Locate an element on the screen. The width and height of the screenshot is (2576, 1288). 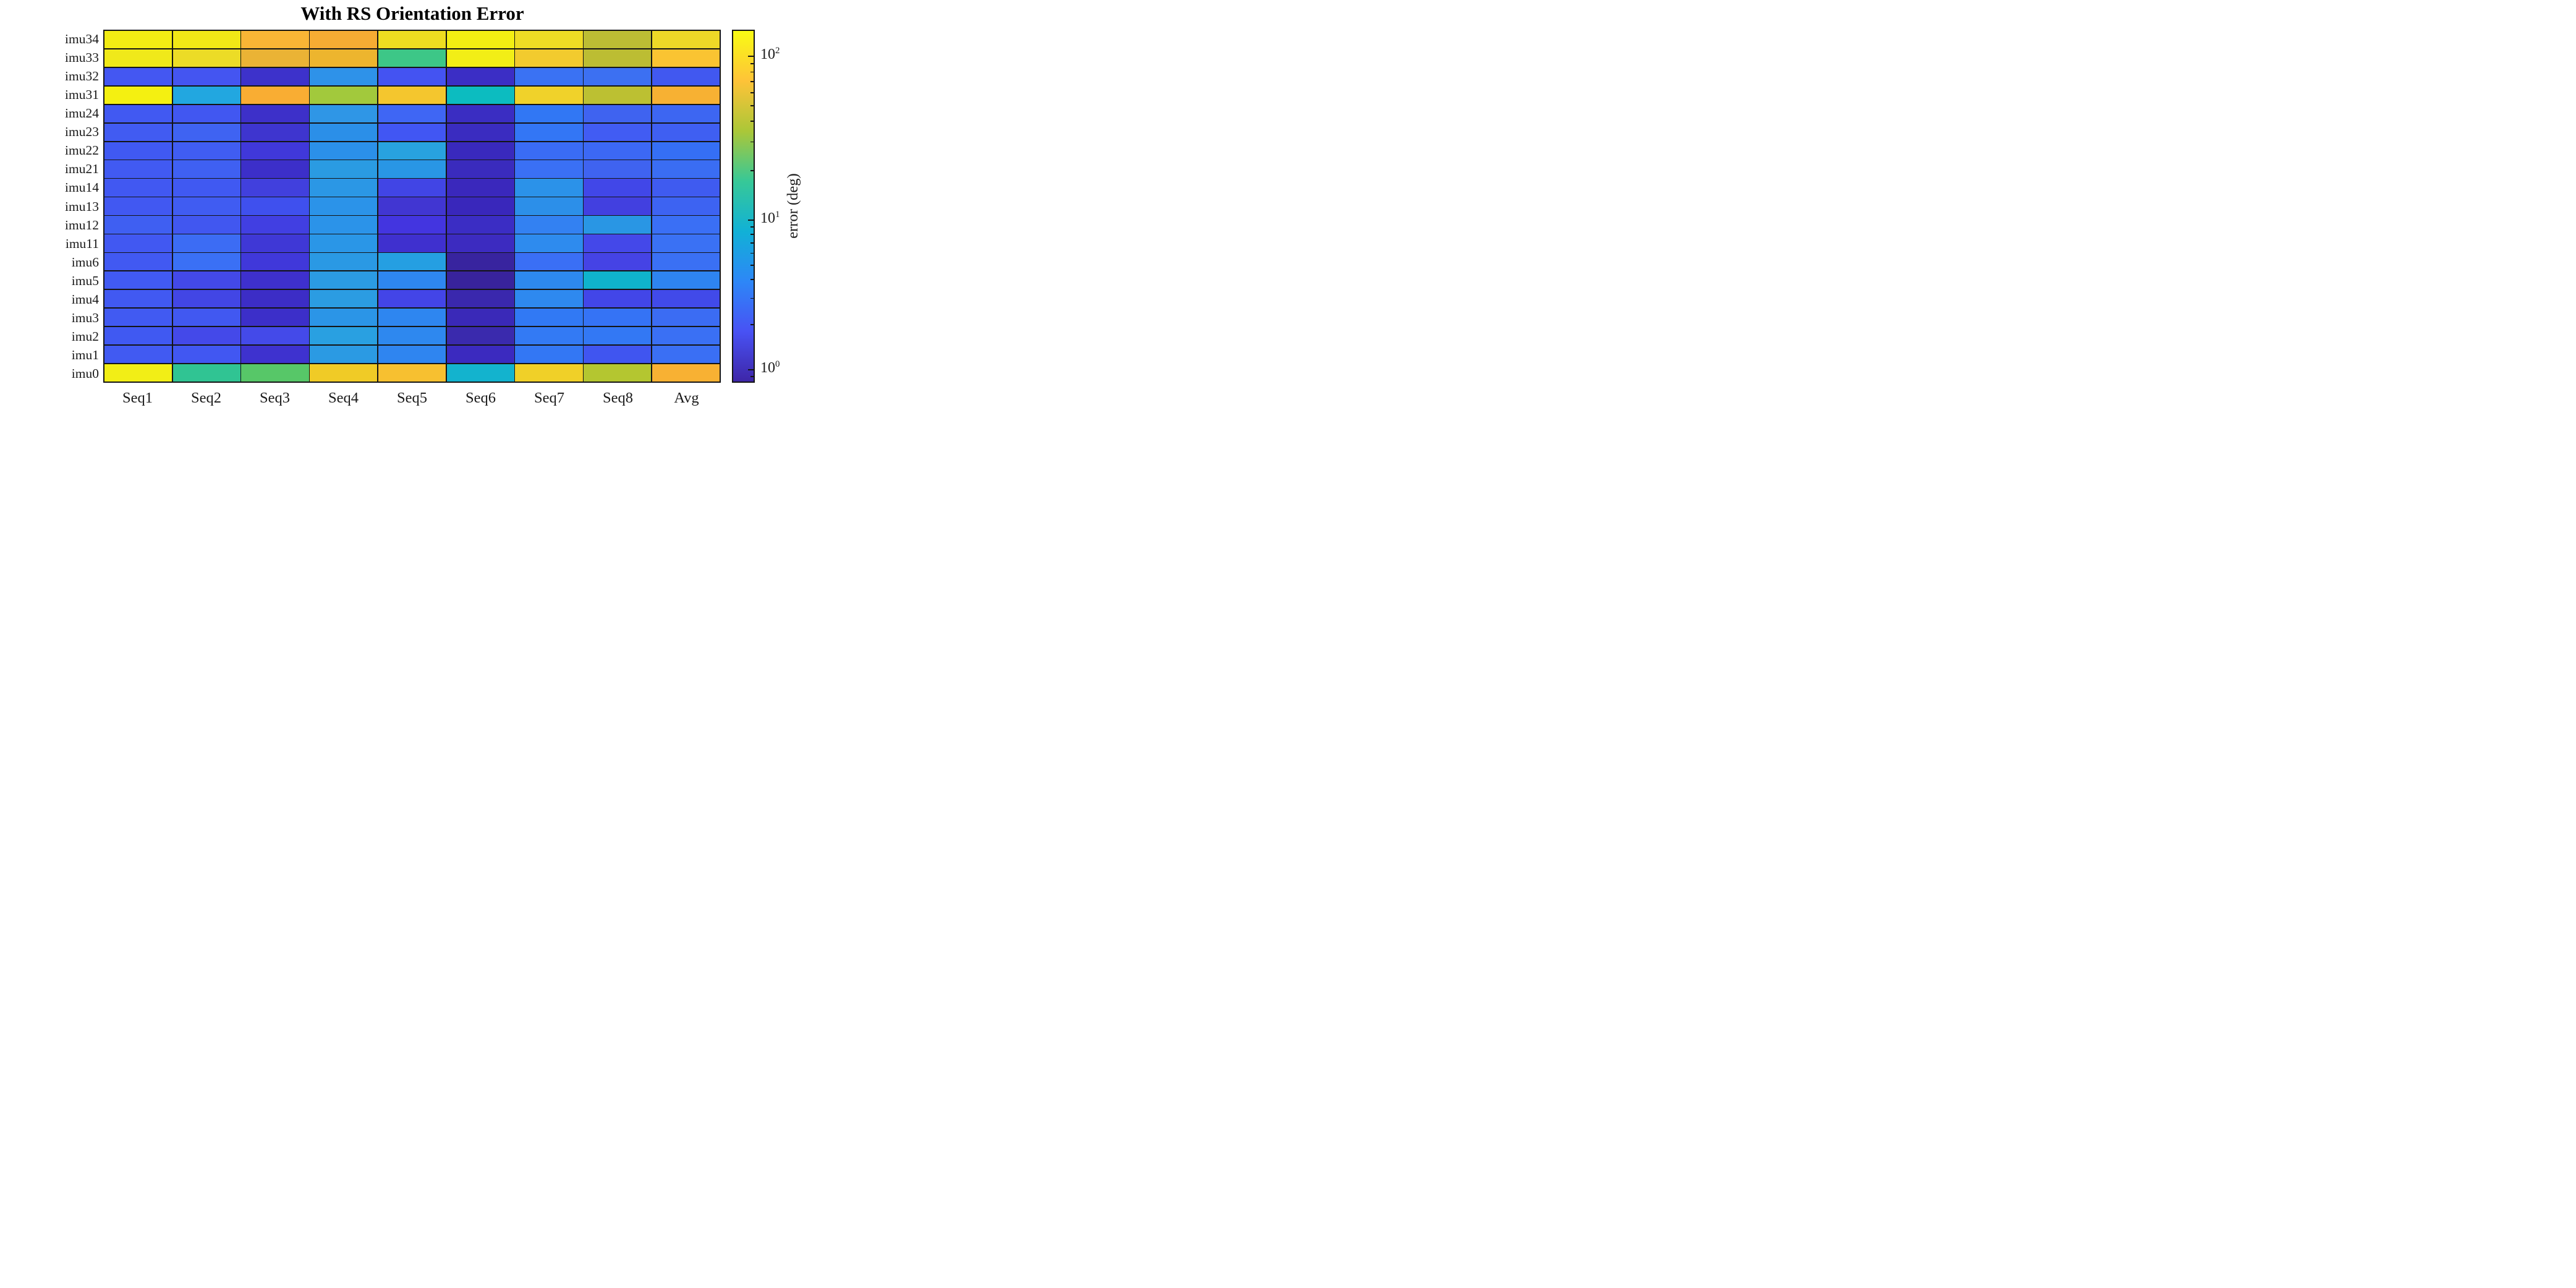
col-label-Seq5: Seq5 is located at coordinates (412, 398).